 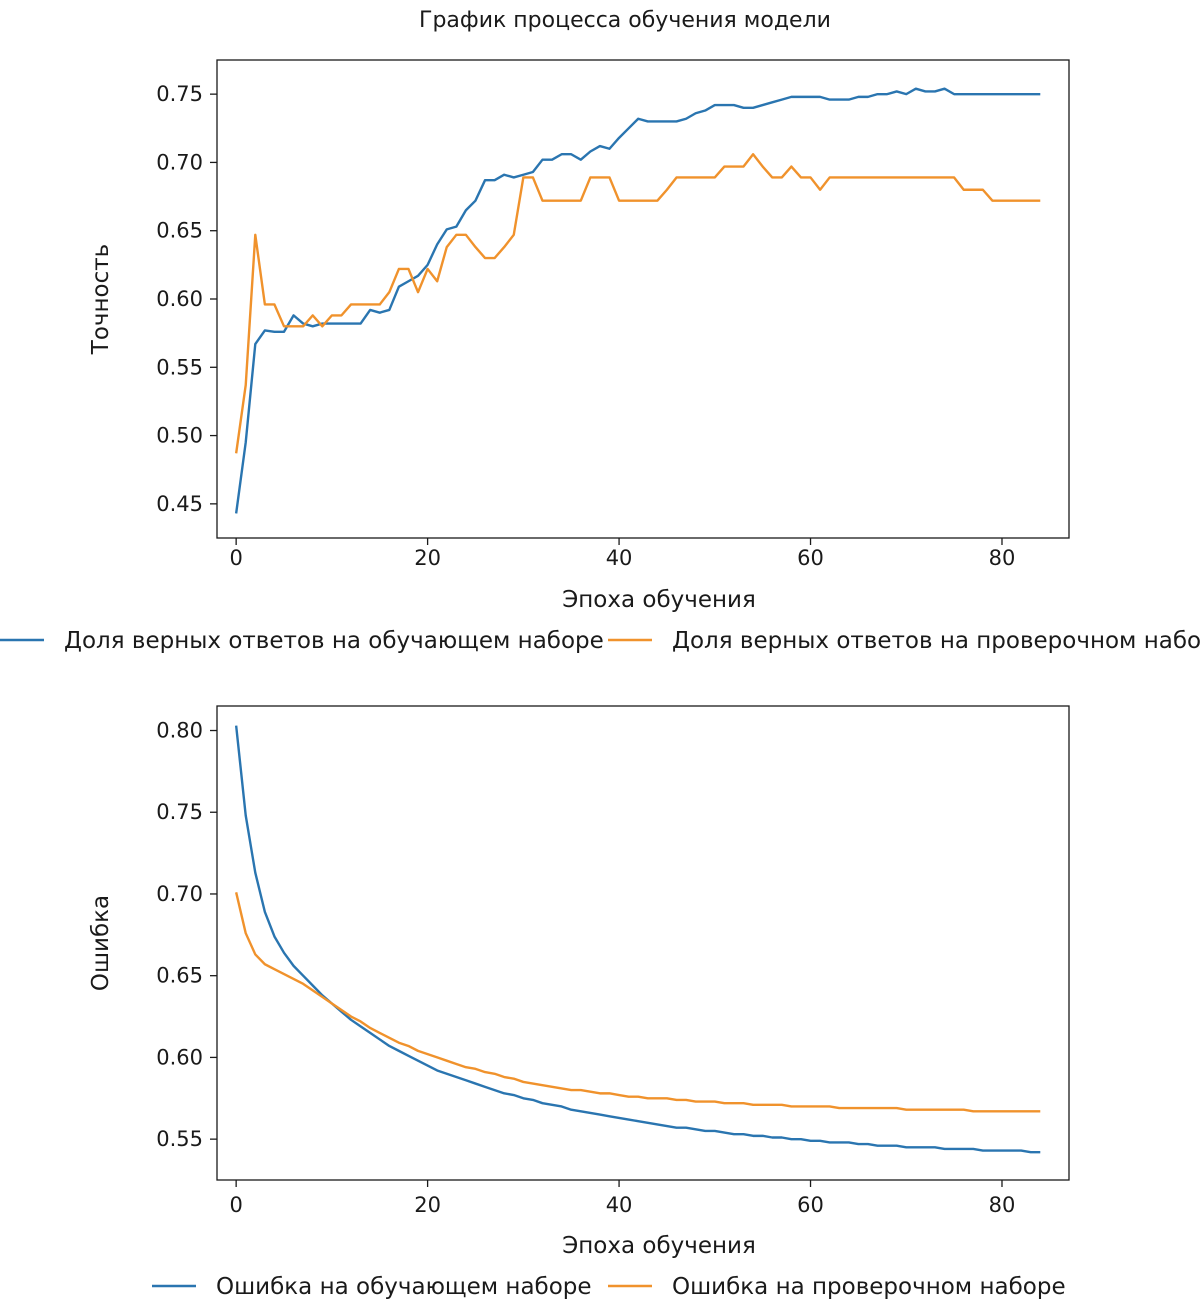 What do you see at coordinates (404, 1287) in the screenshot?
I see `legend-label: Ошибка на обучающем наборе` at bounding box center [404, 1287].